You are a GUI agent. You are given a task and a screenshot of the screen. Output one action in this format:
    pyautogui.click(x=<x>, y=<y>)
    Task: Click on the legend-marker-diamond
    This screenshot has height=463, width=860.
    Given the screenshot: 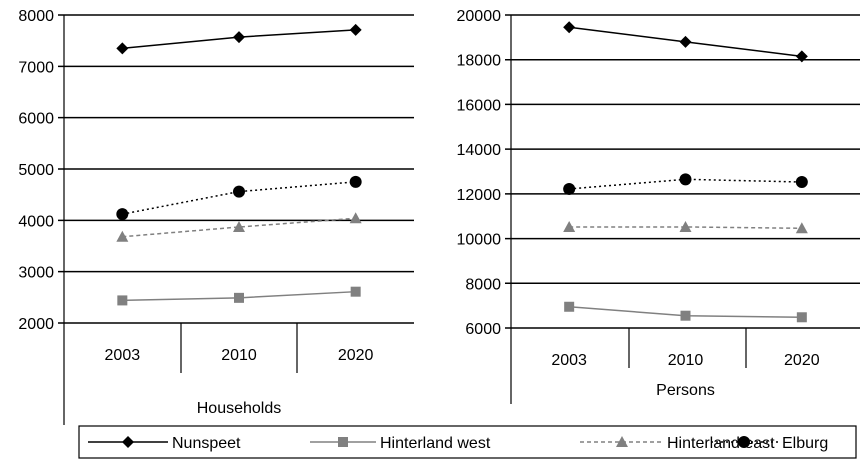 What is the action you would take?
    pyautogui.click(x=128, y=442)
    